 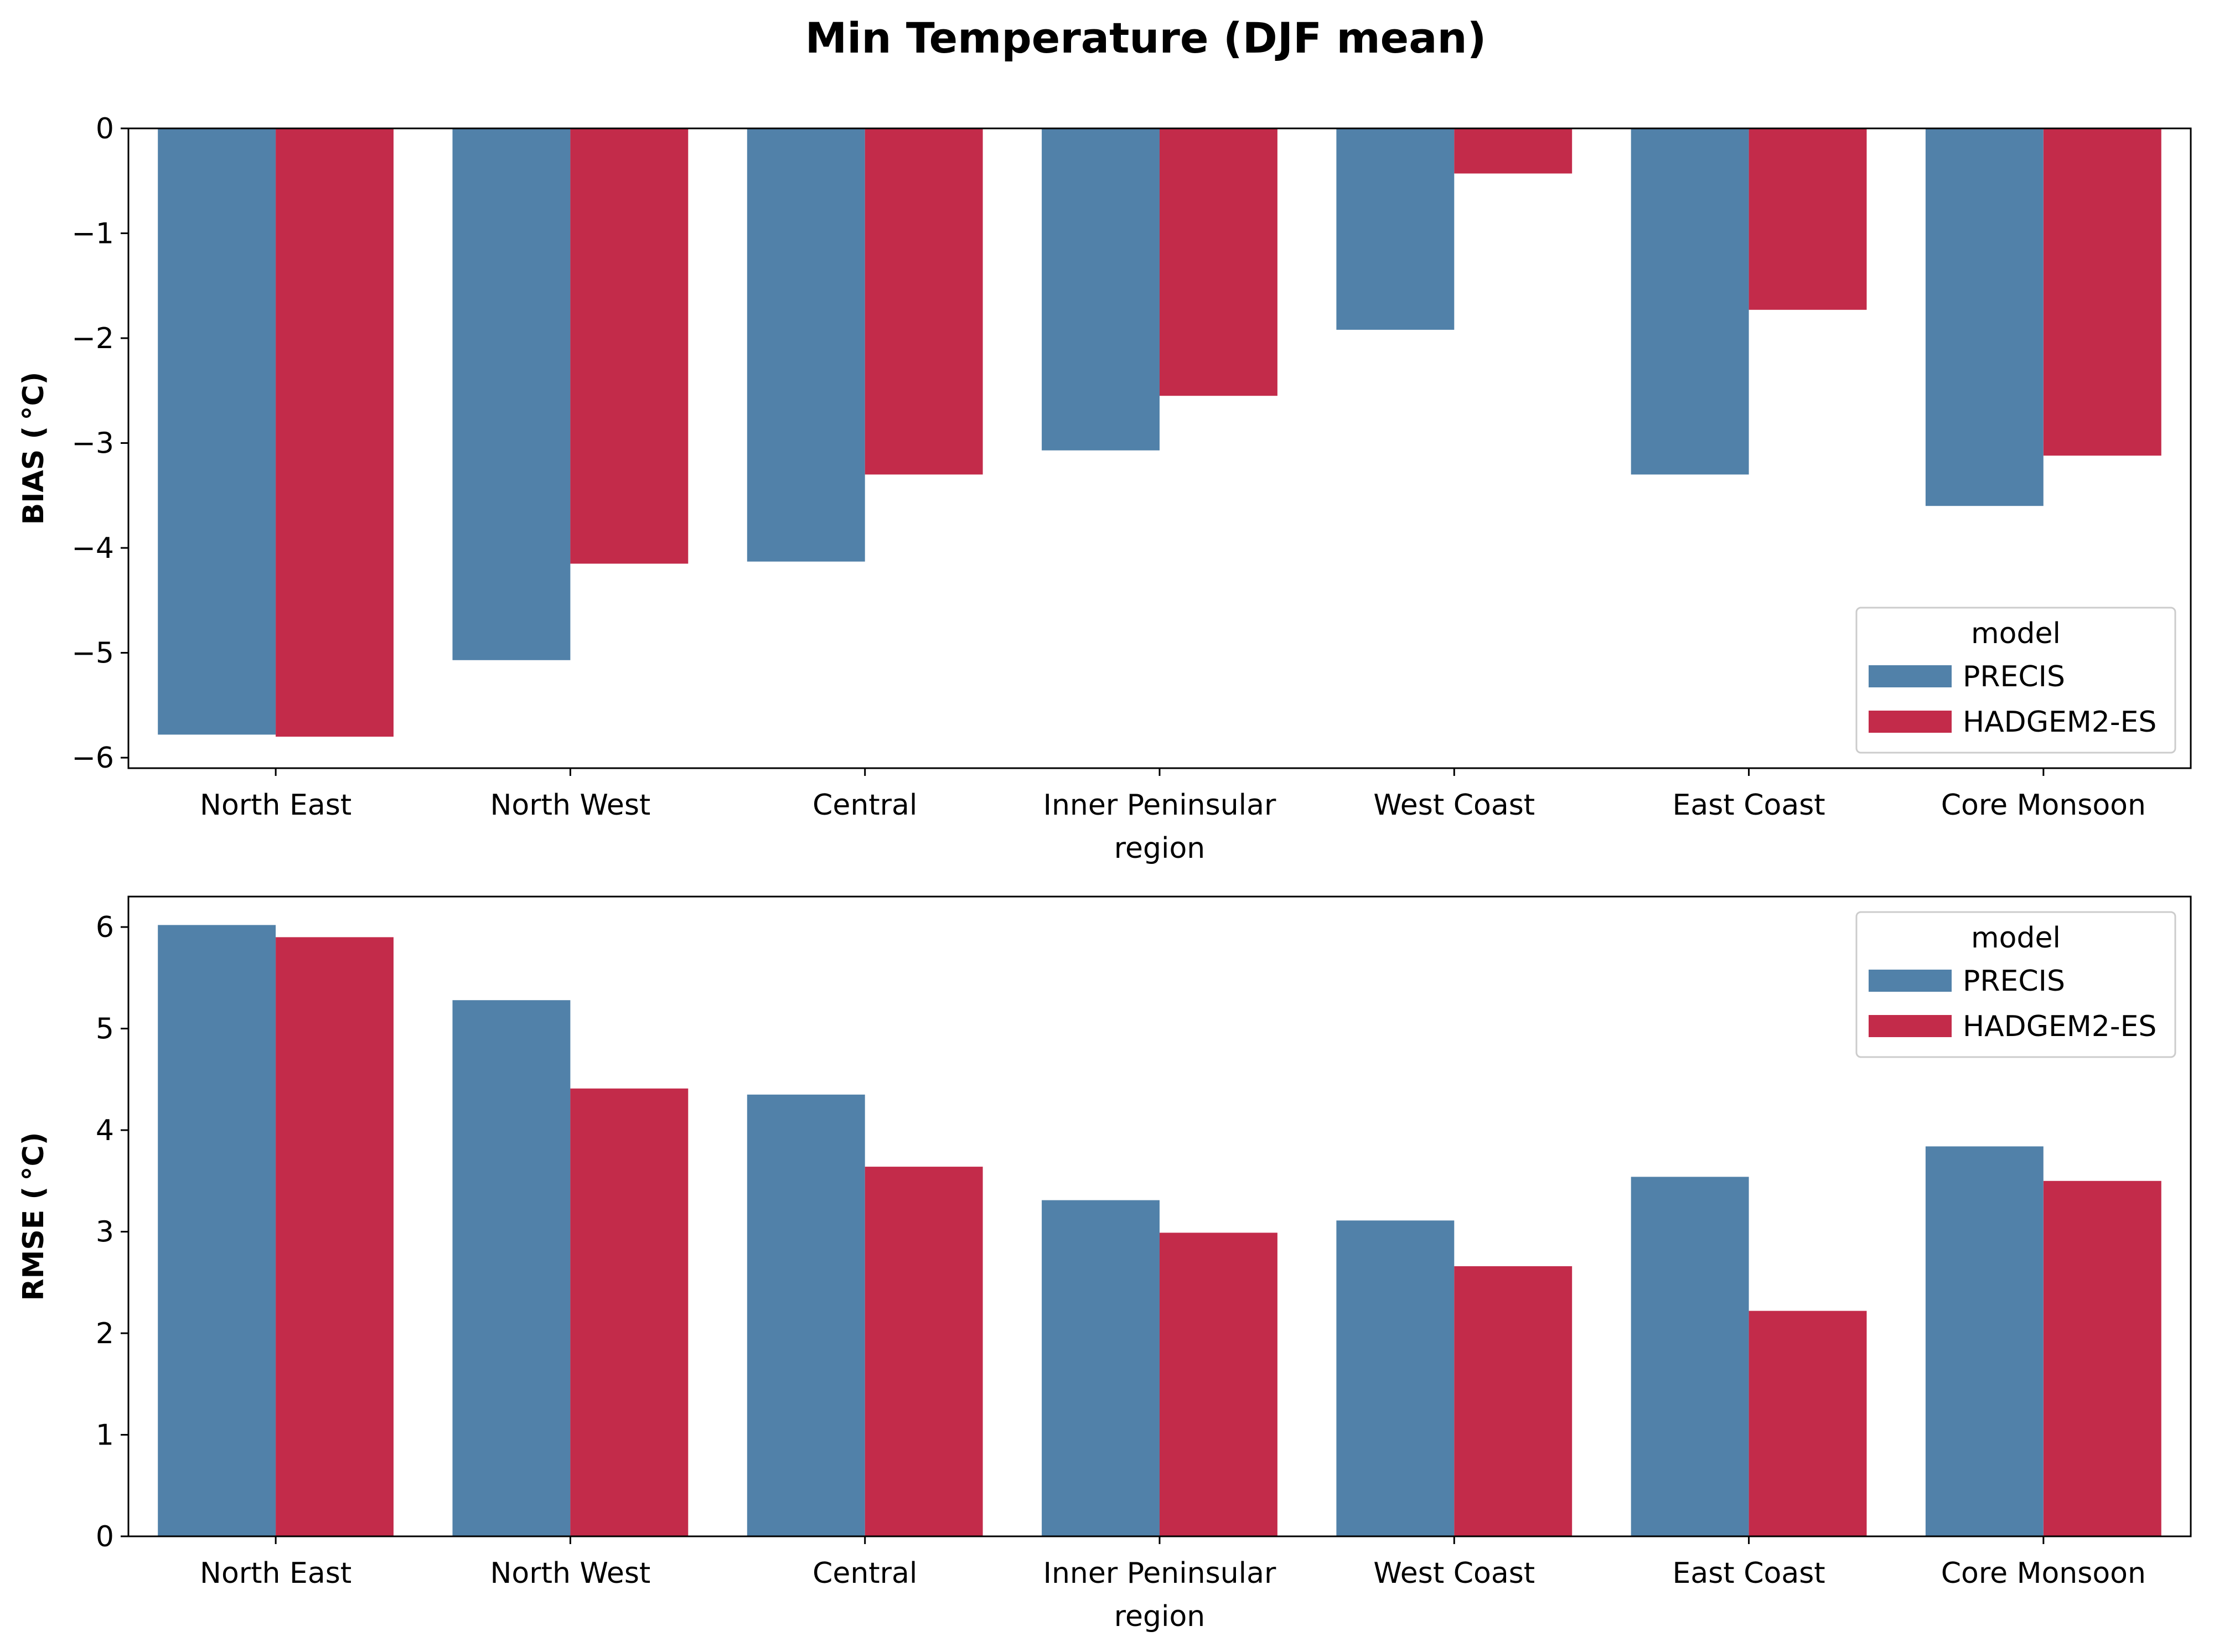 What do you see at coordinates (105, 1029) in the screenshot?
I see `y-tick-label: 5` at bounding box center [105, 1029].